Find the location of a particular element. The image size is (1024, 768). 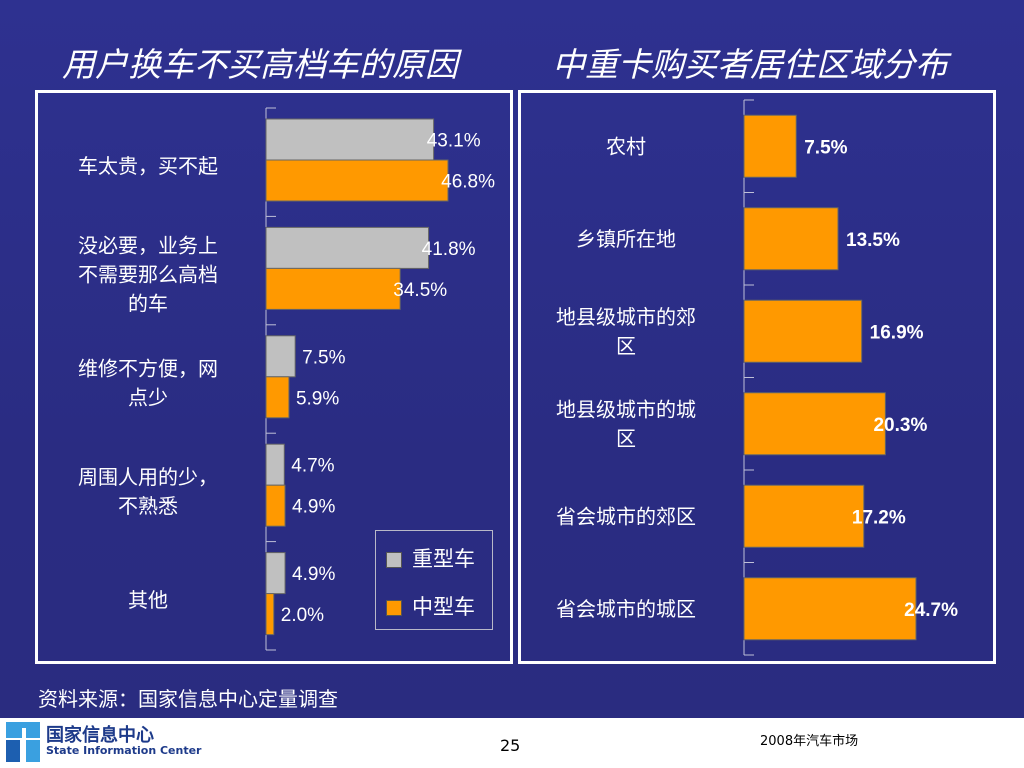

footer-caption: 2008年汽车市场 is located at coordinates (809, 741).